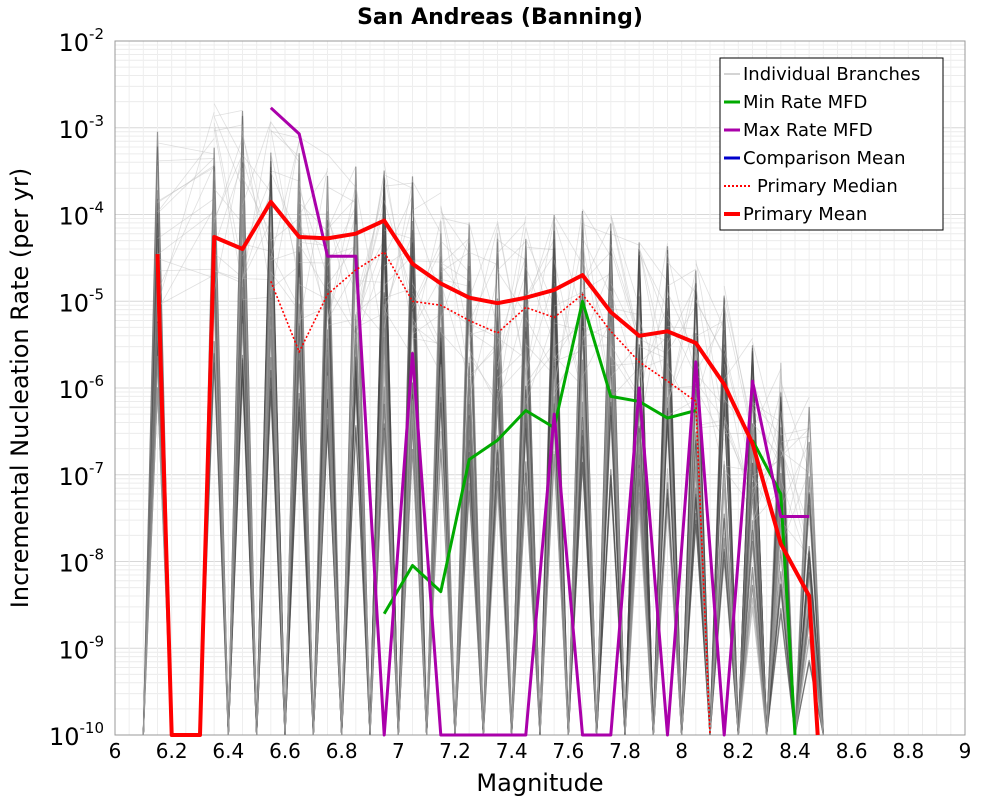  I want to click on legend-label: Primary Mean, so click(805, 214).